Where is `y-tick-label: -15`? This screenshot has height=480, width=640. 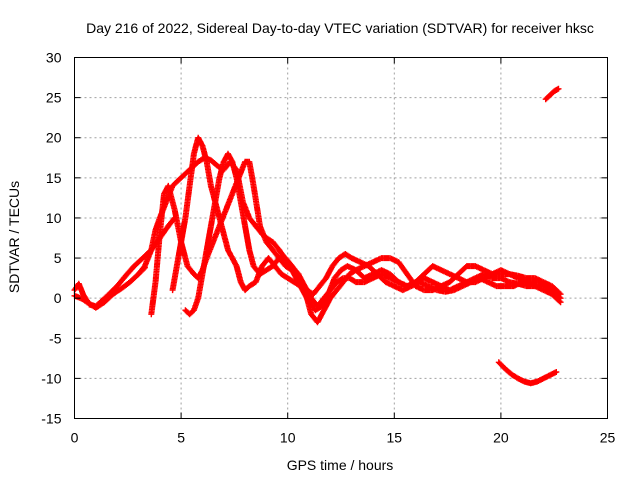
y-tick-label: -15 is located at coordinates (51, 419).